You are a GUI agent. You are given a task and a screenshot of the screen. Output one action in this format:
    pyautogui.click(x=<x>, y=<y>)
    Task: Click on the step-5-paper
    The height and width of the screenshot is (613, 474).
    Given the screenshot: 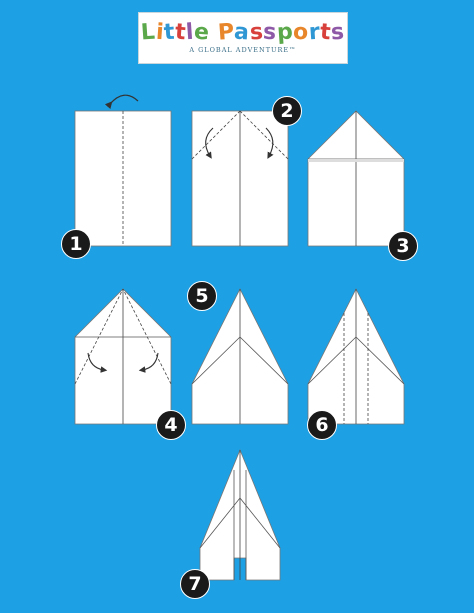 What is the action you would take?
    pyautogui.click(x=240, y=356)
    